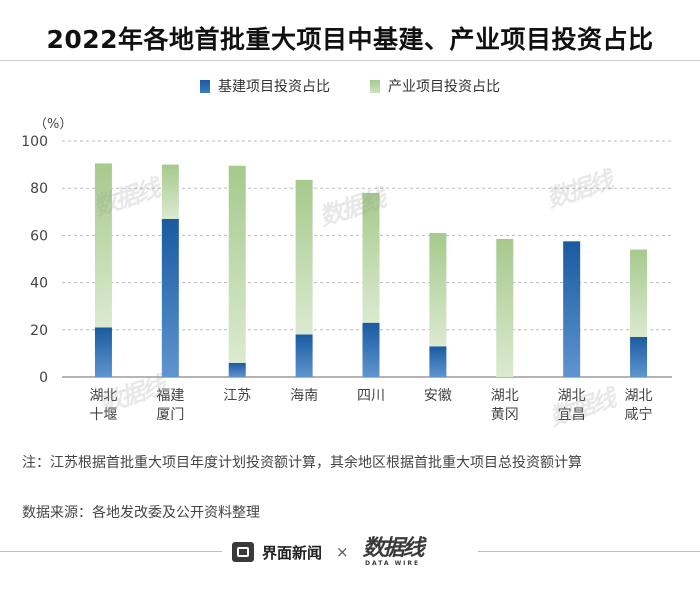  What do you see at coordinates (393, 548) in the screenshot?
I see `data-wire-logo-main: 数据线` at bounding box center [393, 548].